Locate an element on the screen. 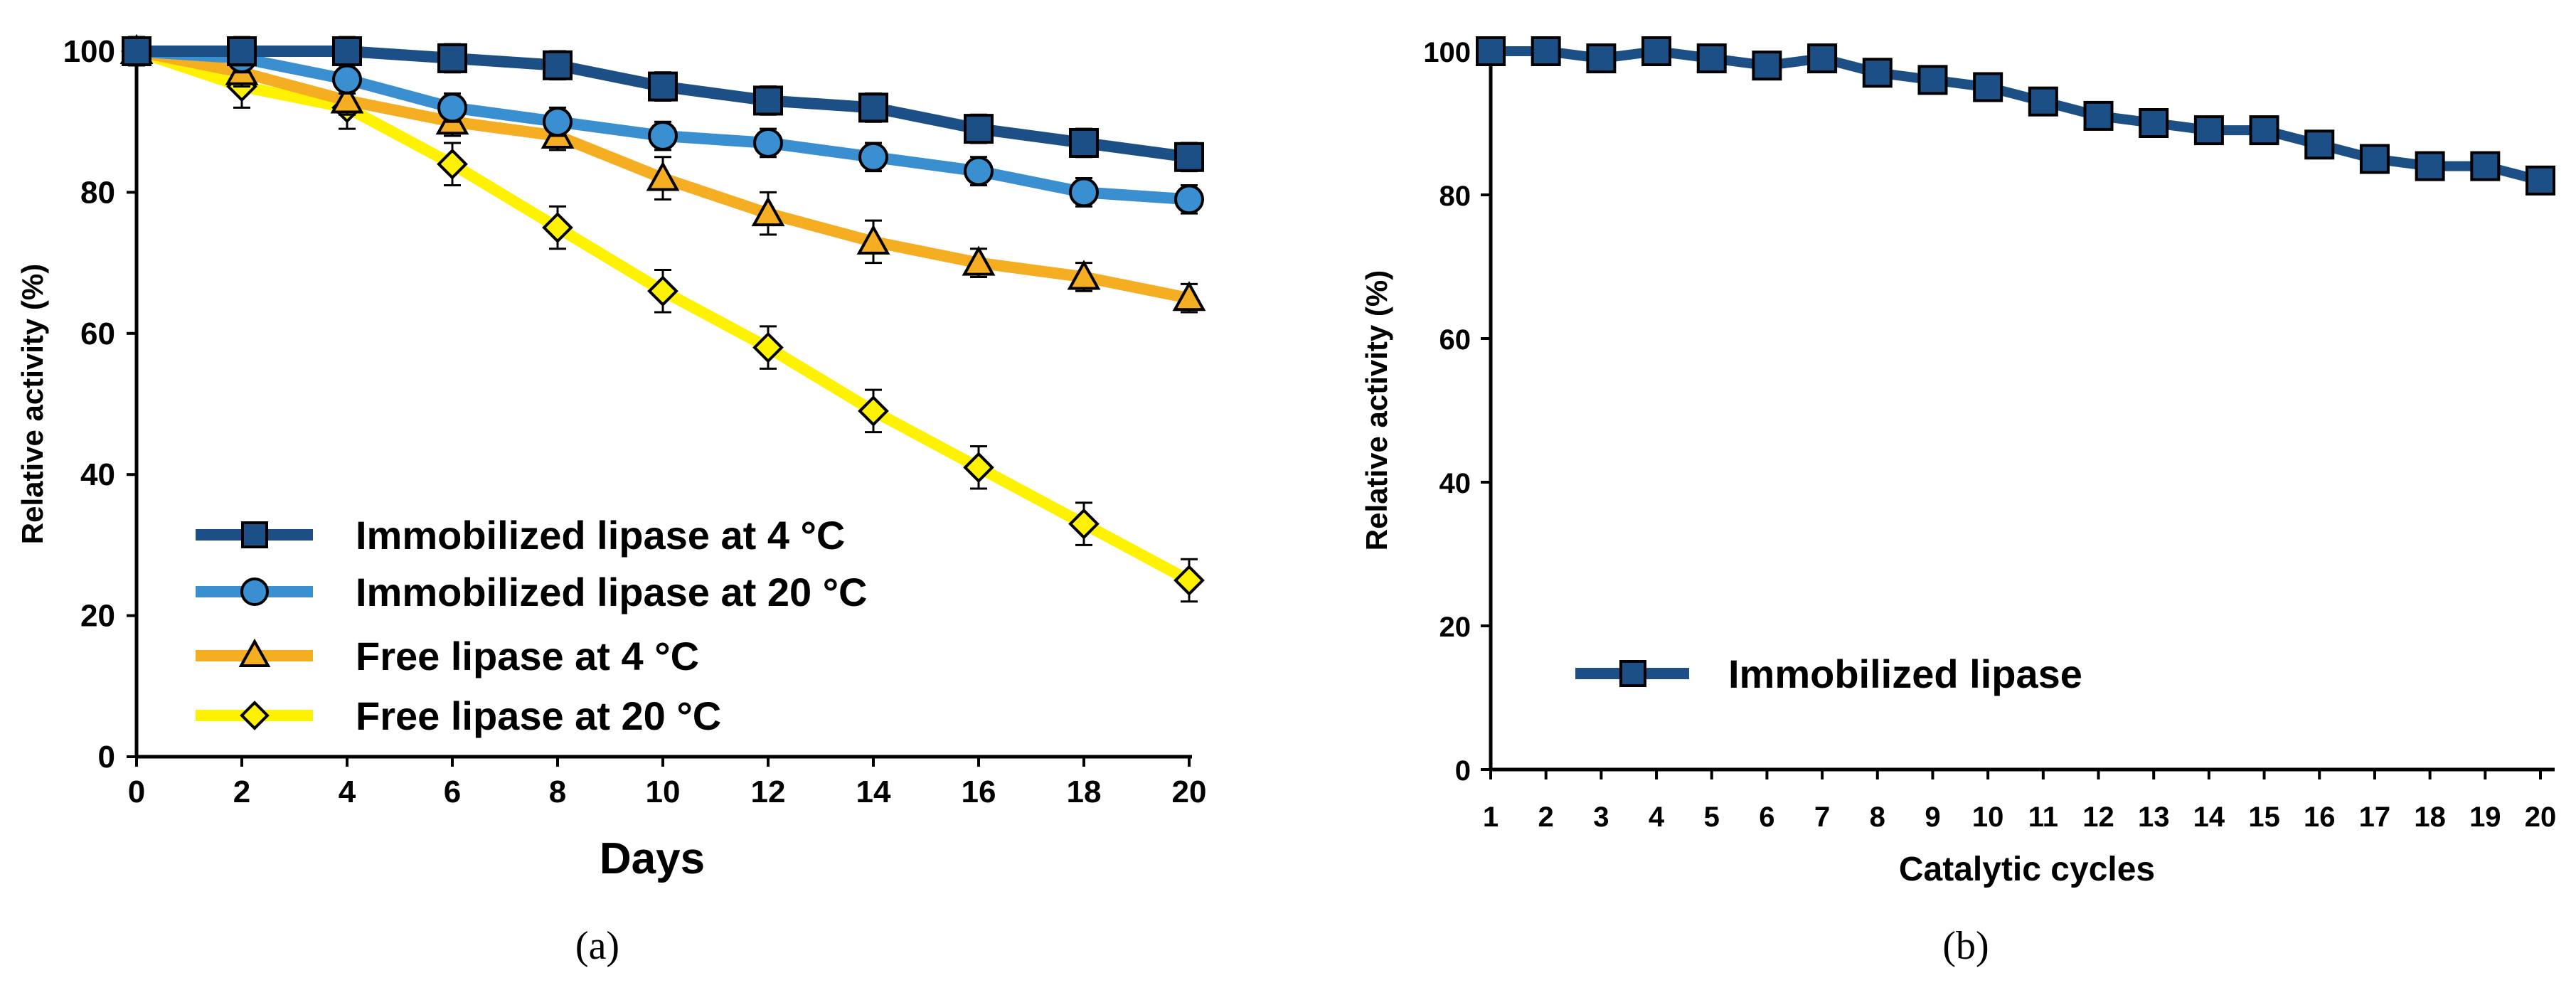 This screenshot has width=2576, height=990. legend-entry-b-0: Immobilized lipase is located at coordinates (1828, 673).